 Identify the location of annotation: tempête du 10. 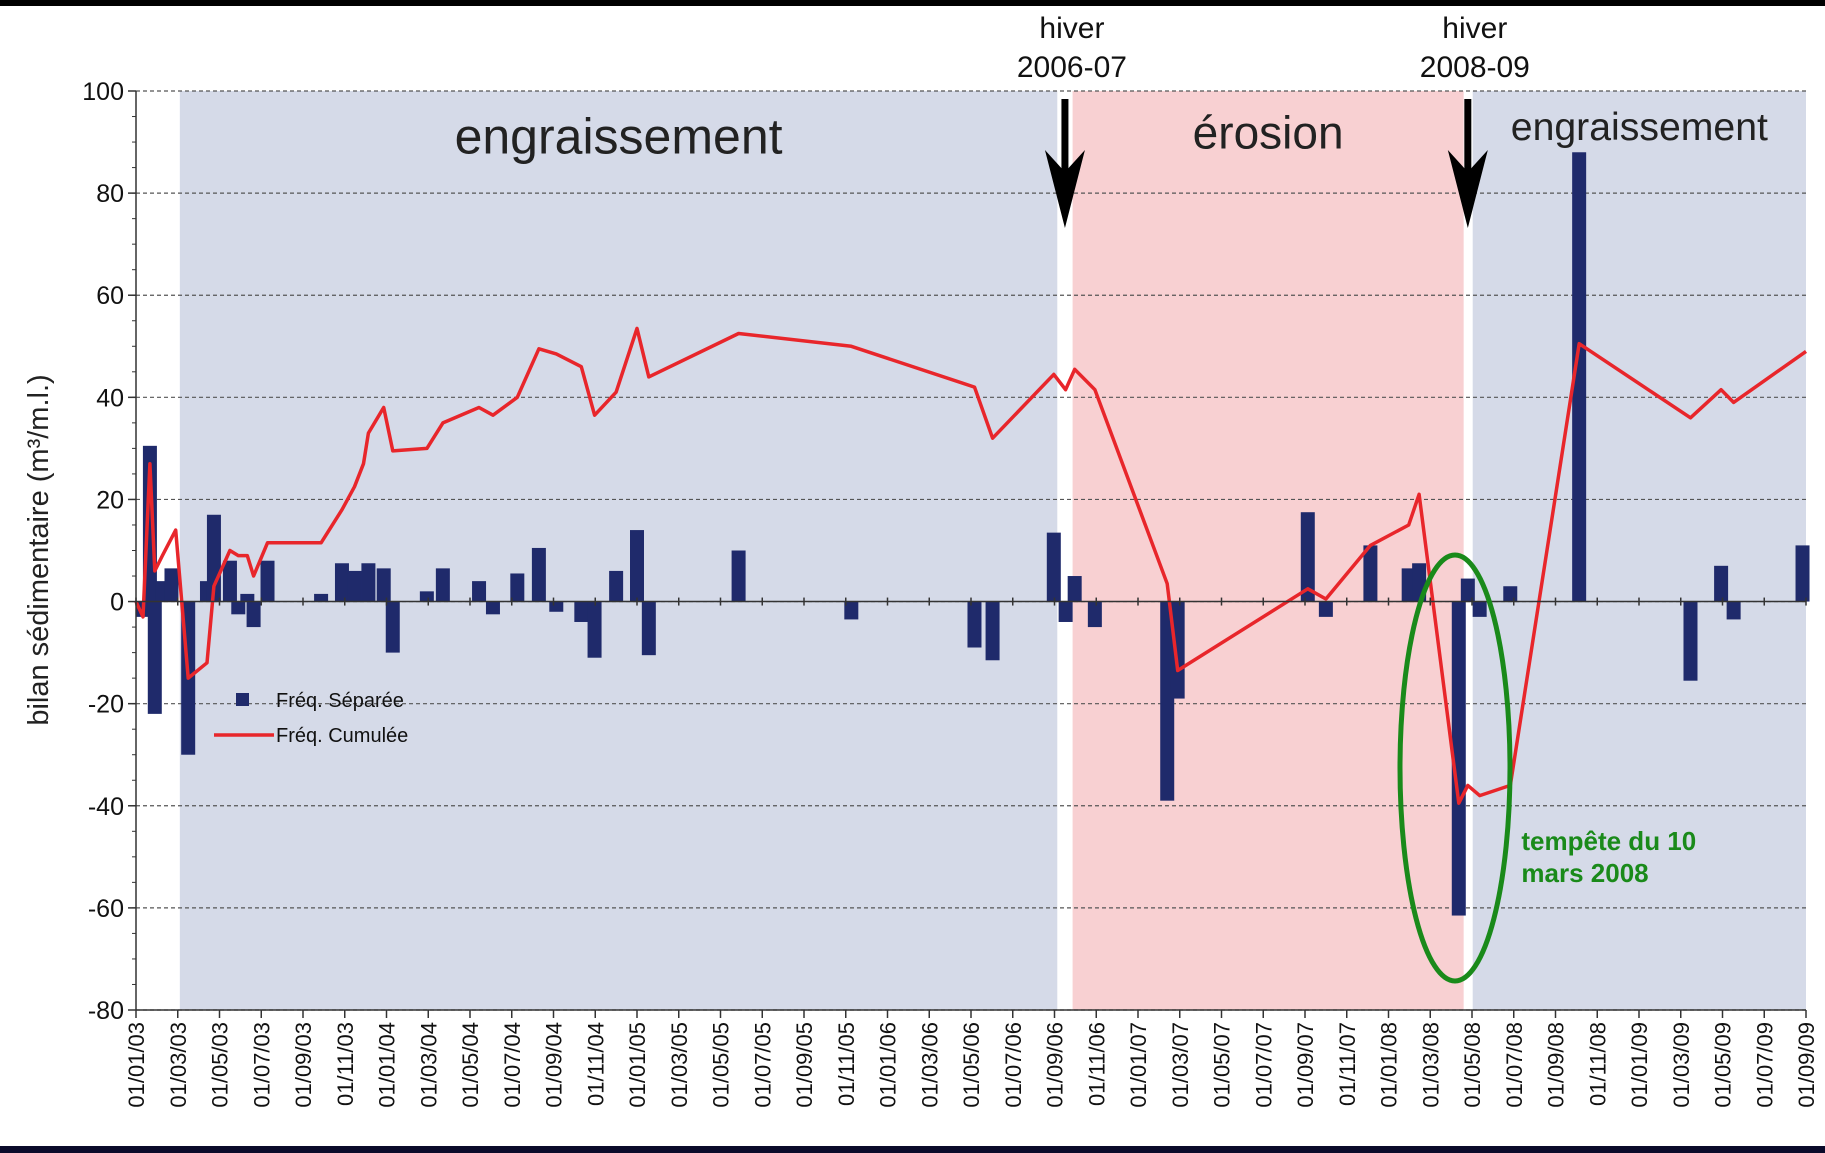
(1608, 841).